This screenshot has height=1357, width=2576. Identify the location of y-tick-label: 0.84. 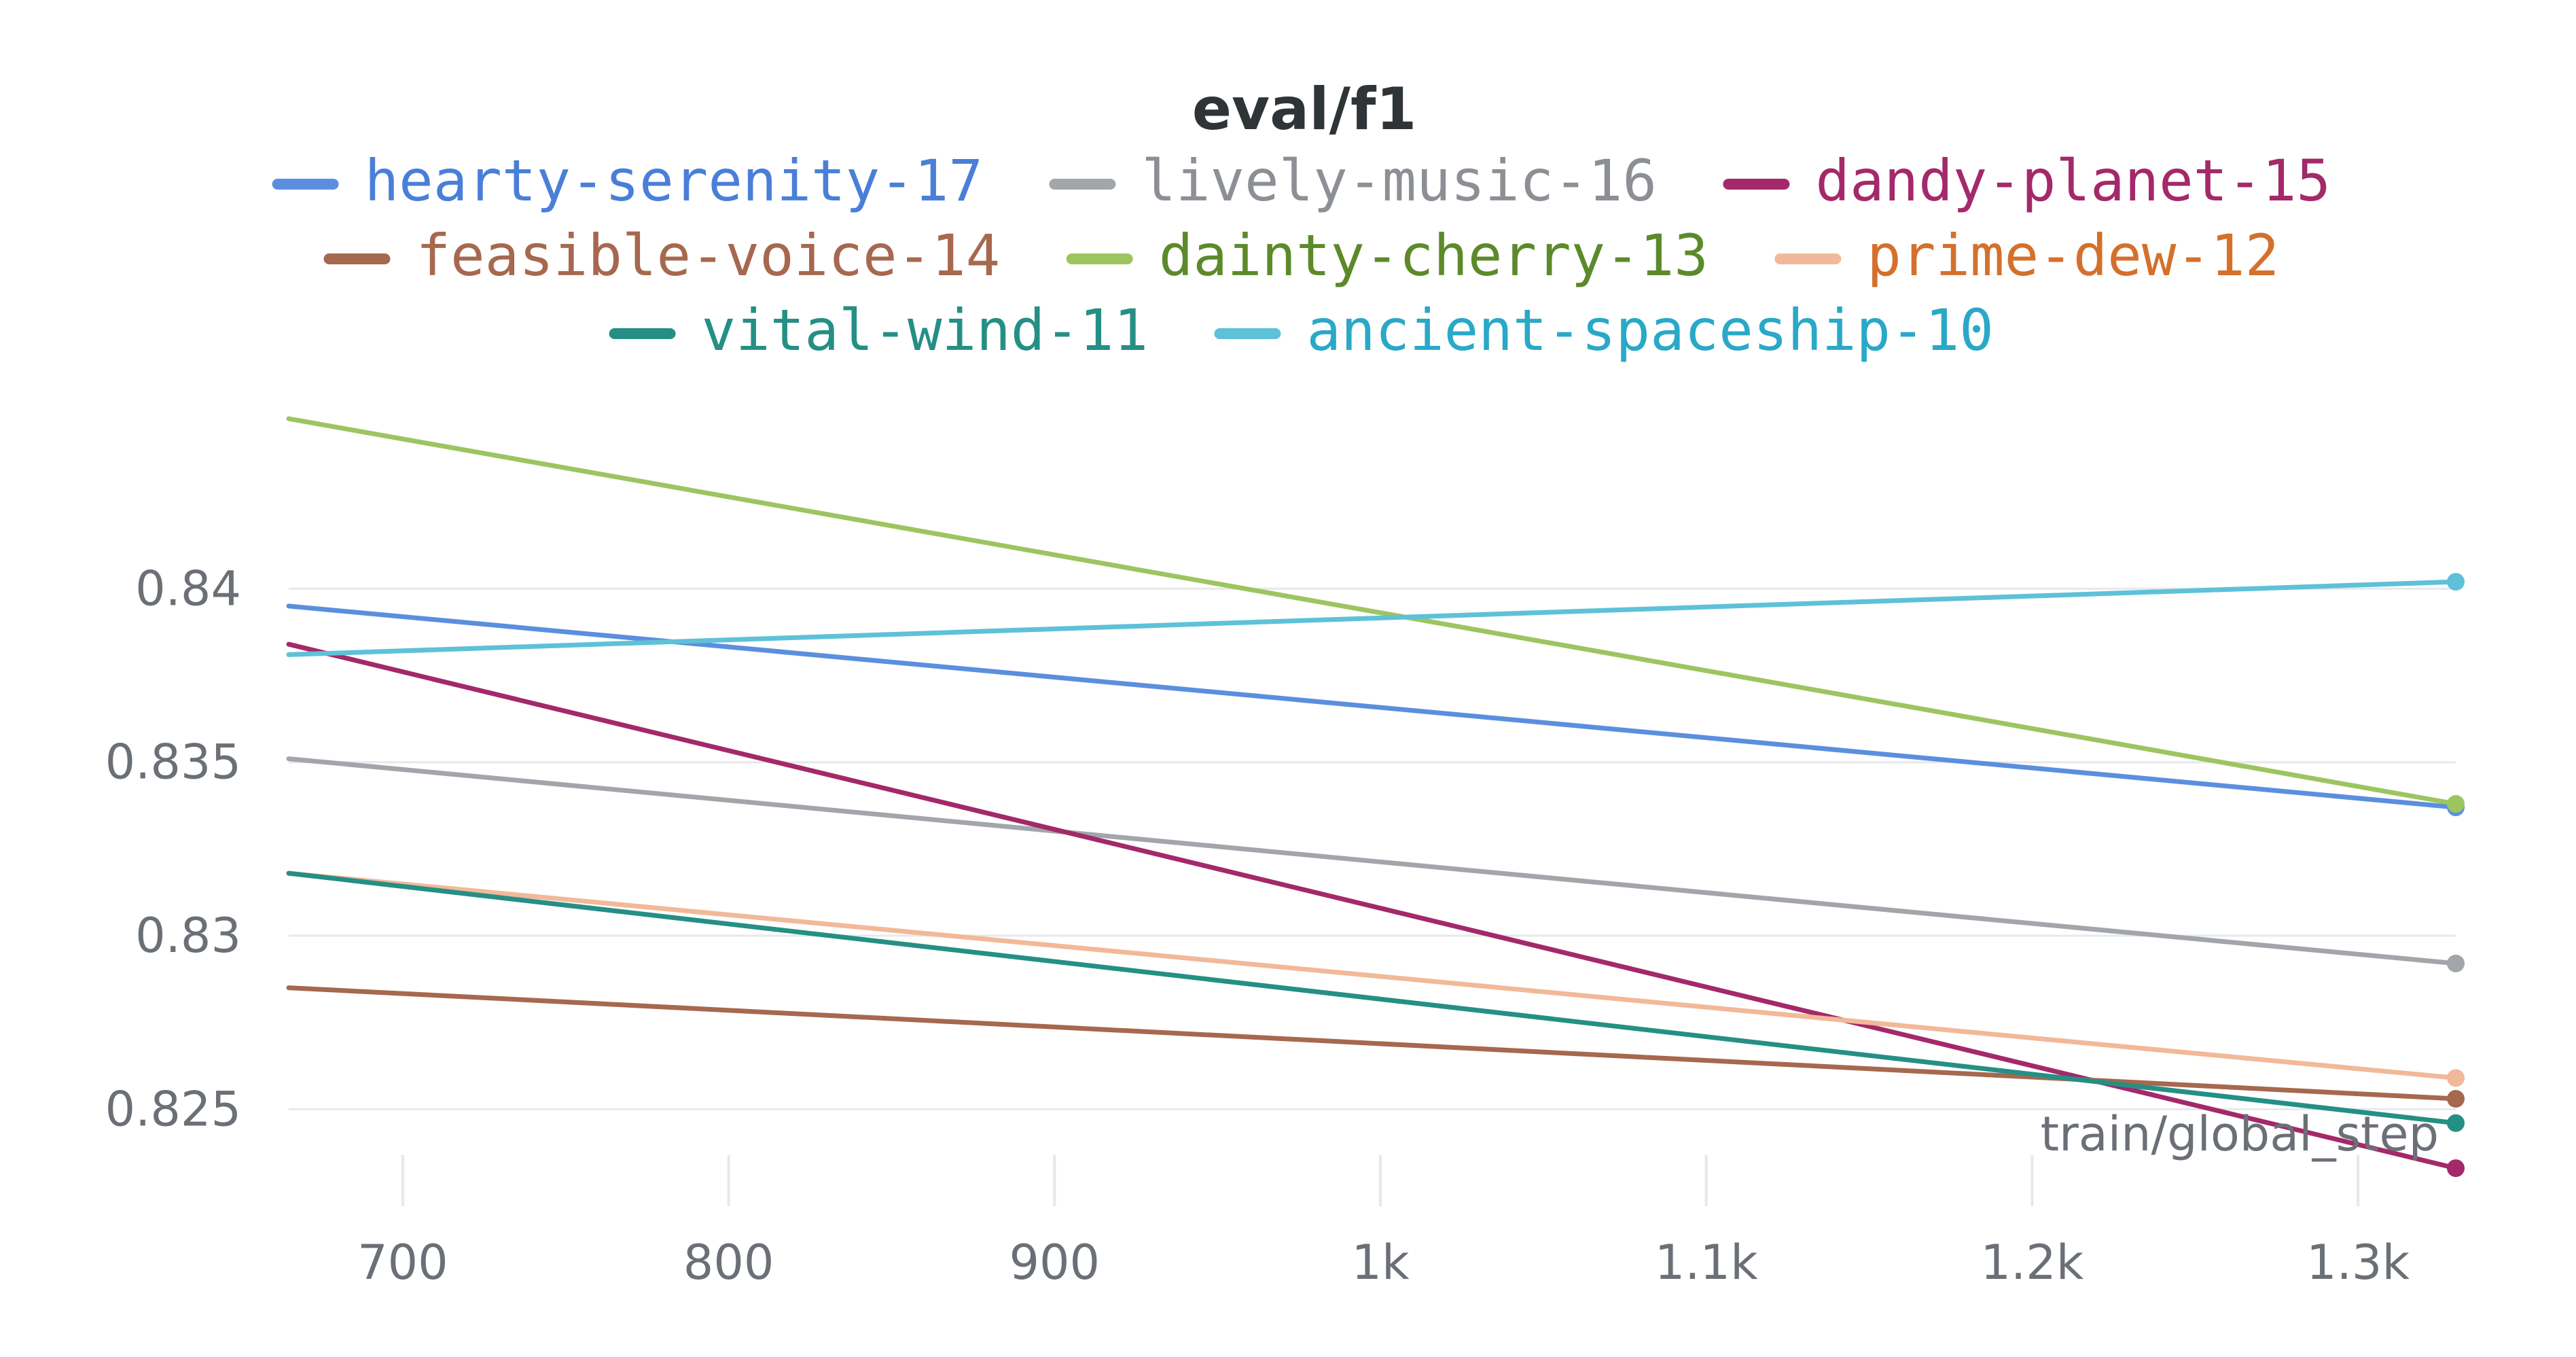
(188, 589).